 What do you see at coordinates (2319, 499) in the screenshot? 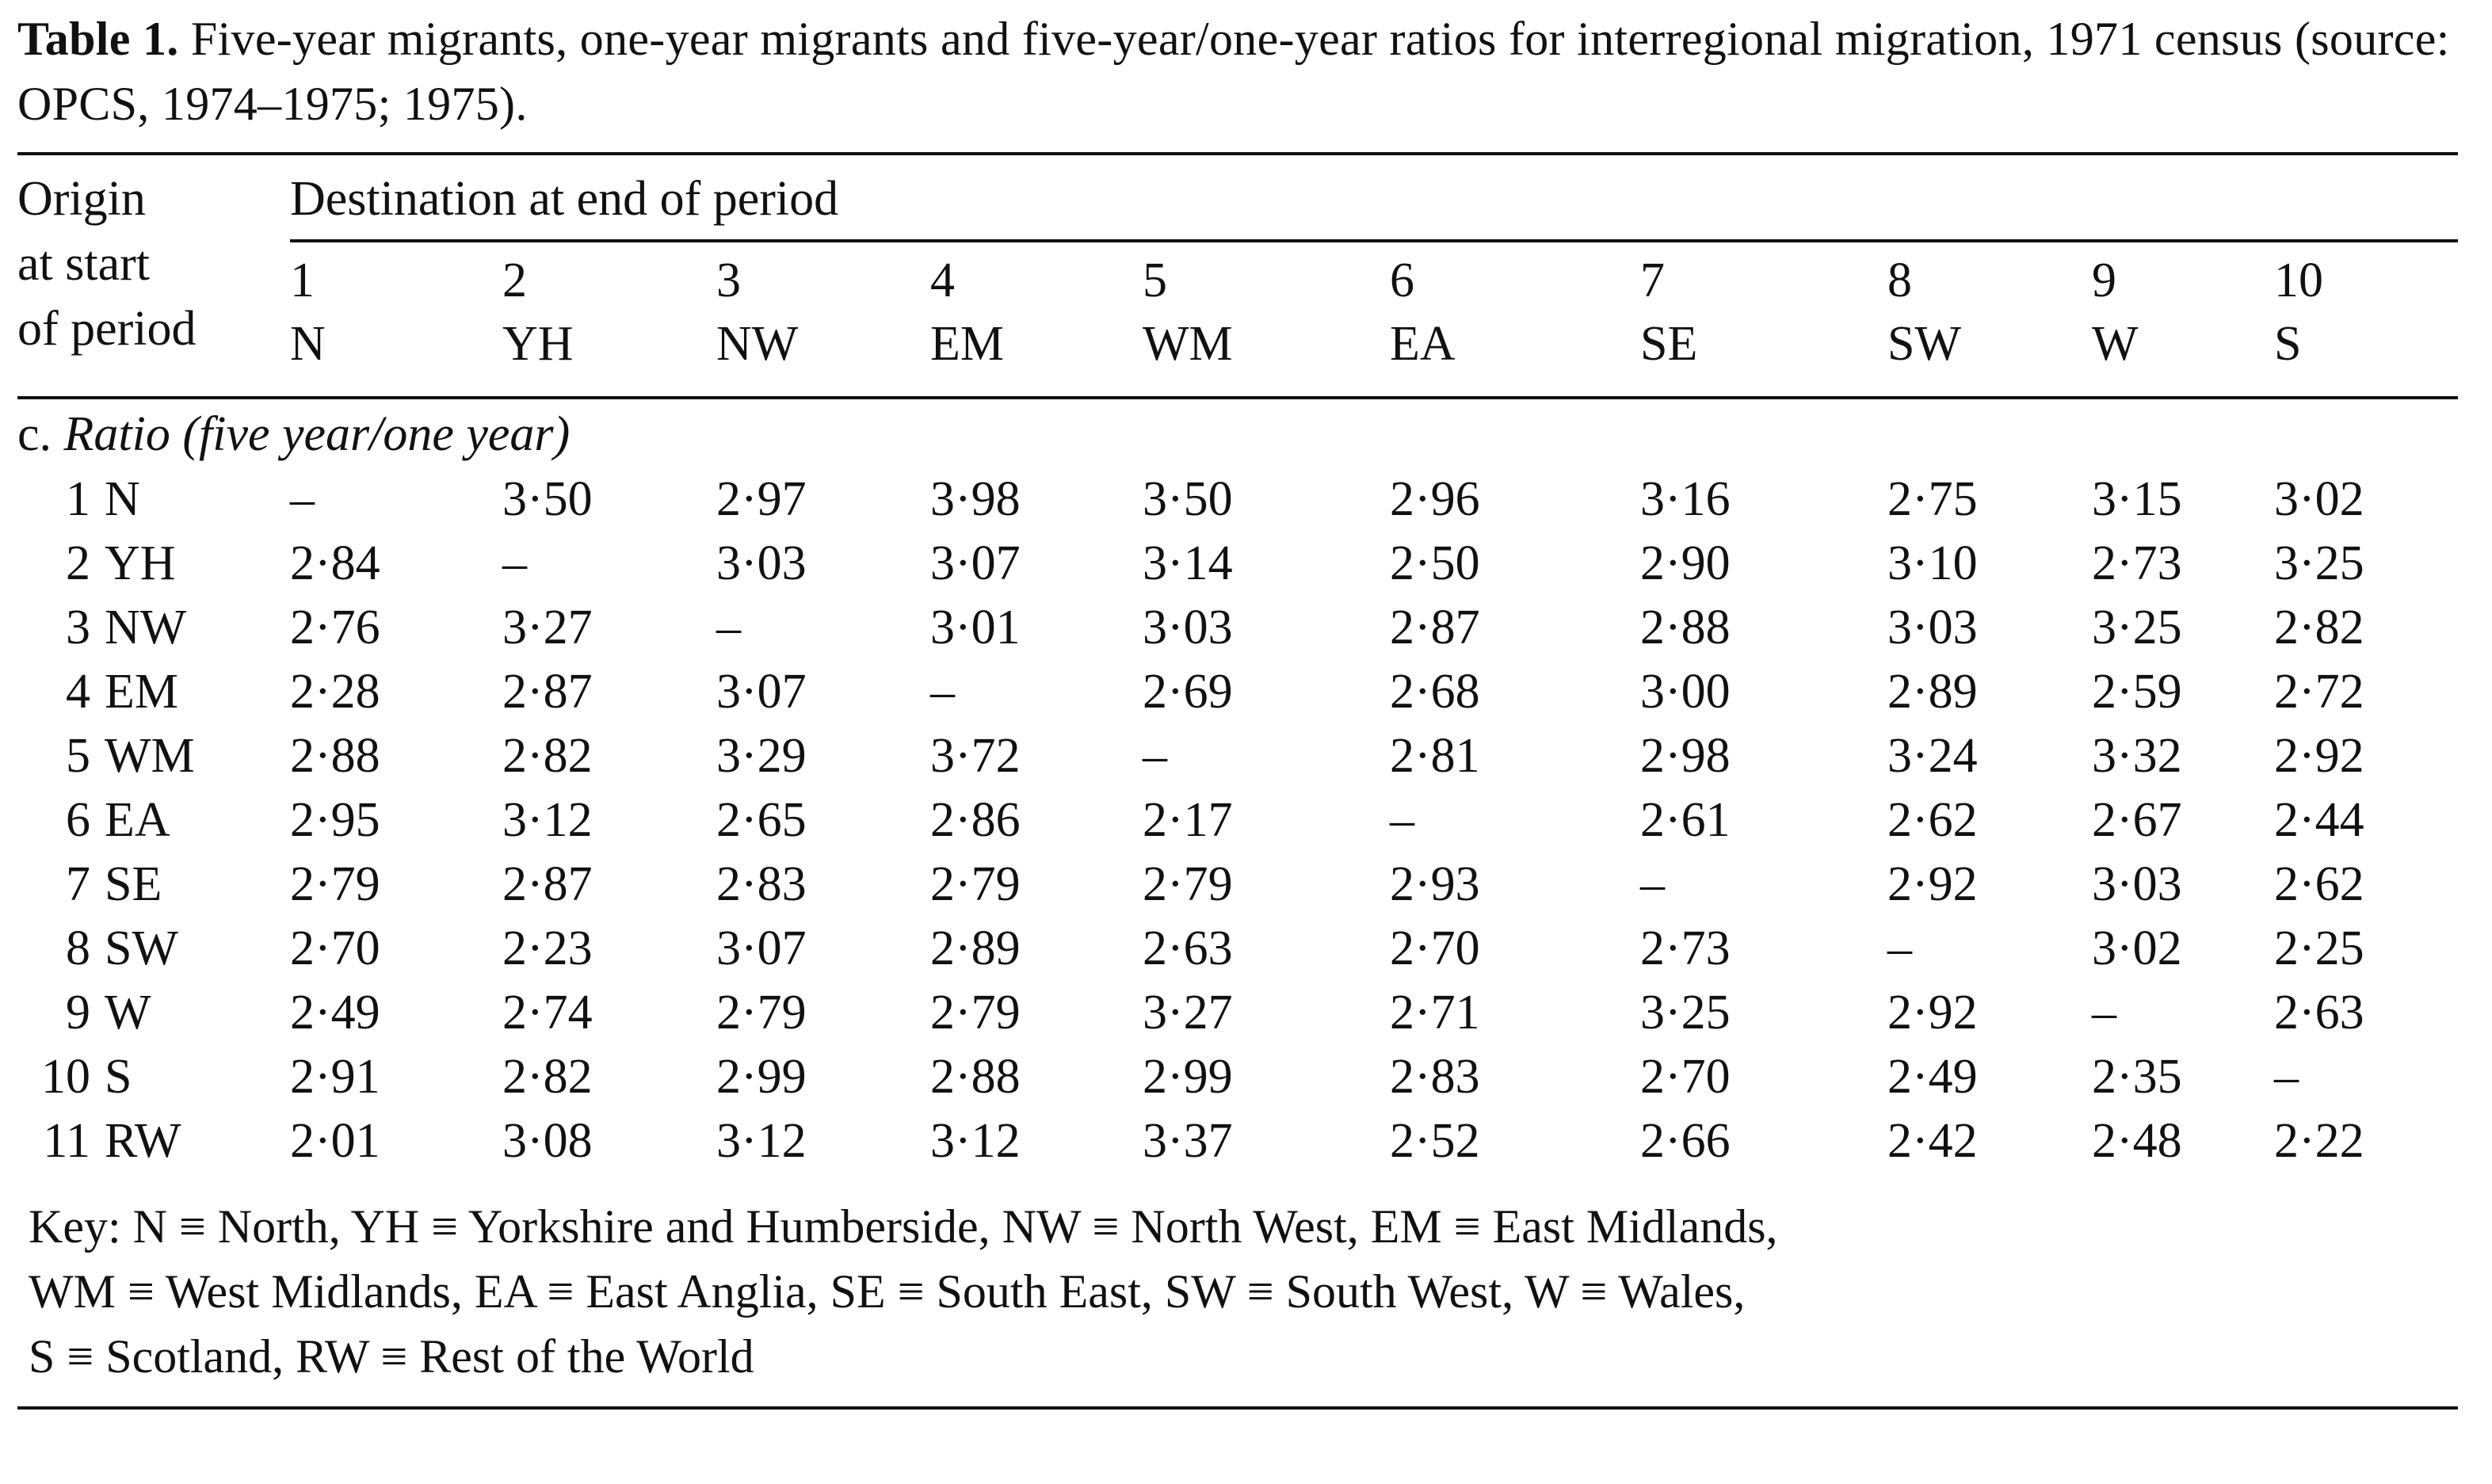
I see `ratio-cell: 3·02` at bounding box center [2319, 499].